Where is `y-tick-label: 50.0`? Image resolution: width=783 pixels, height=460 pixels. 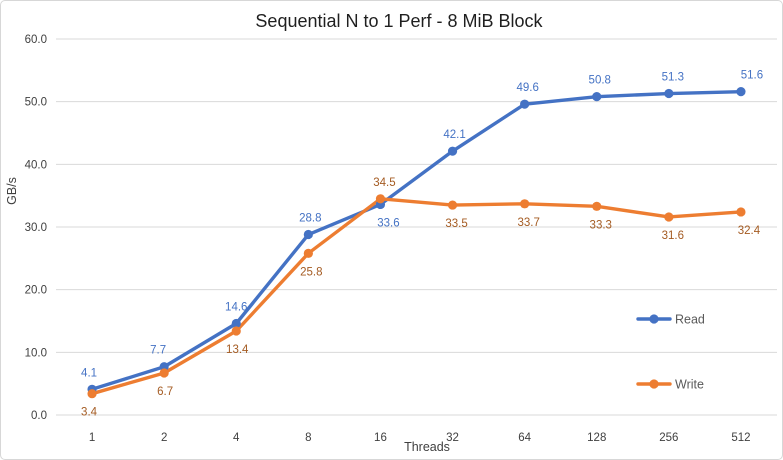 y-tick-label: 50.0 is located at coordinates (36, 103).